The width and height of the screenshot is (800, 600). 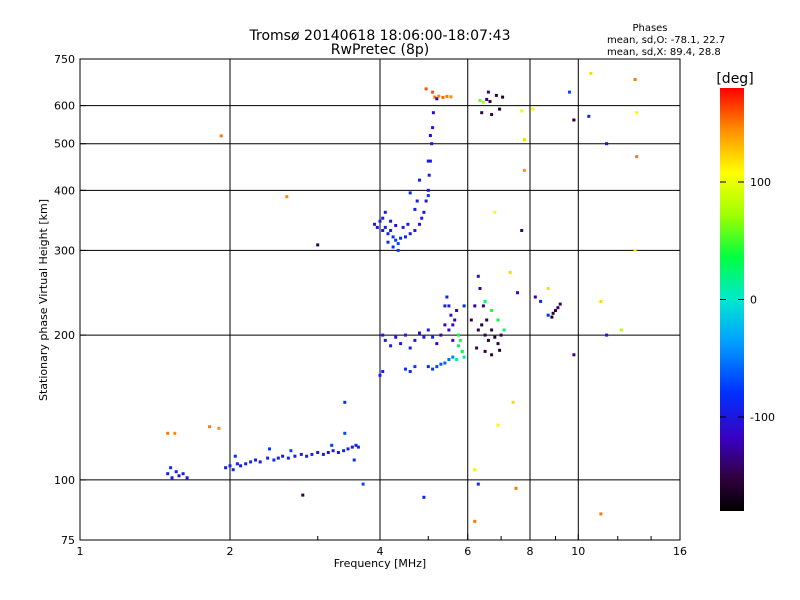 I want to click on y-tick-label: 750, so click(x=64, y=59).